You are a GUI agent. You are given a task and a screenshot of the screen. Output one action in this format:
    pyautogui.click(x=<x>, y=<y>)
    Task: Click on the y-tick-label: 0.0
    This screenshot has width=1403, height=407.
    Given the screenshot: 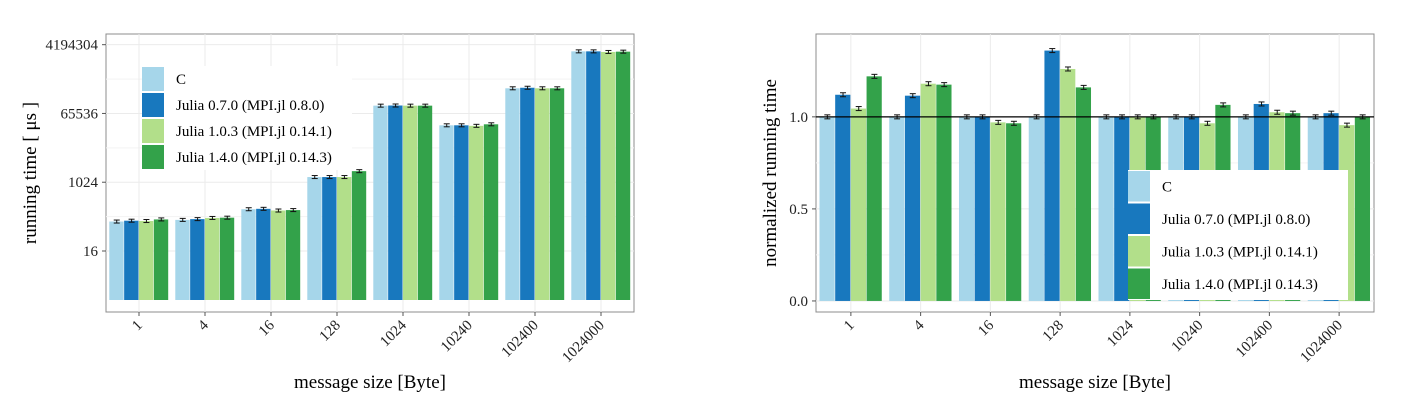 What is the action you would take?
    pyautogui.click(x=798, y=302)
    